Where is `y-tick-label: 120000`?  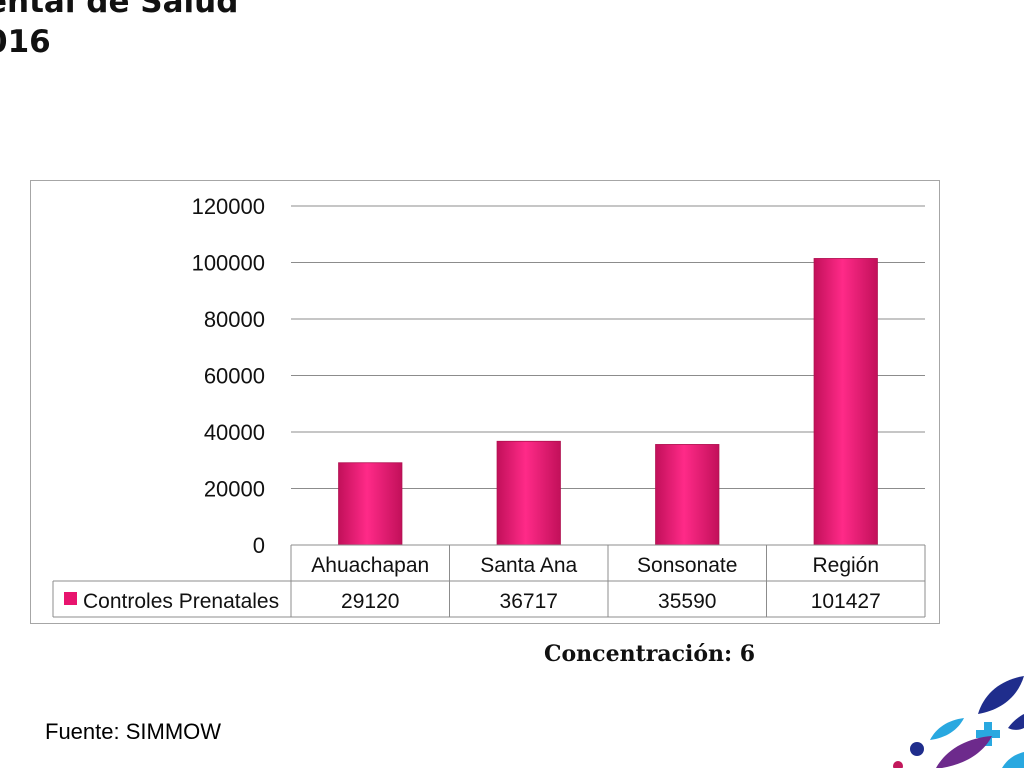 y-tick-label: 120000 is located at coordinates (228, 206).